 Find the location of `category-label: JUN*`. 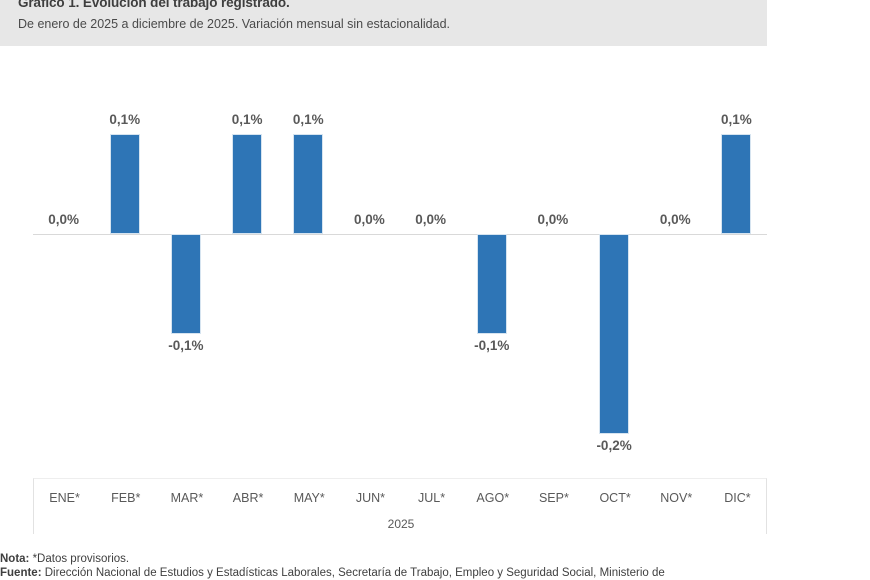

category-label: JUN* is located at coordinates (370, 498).